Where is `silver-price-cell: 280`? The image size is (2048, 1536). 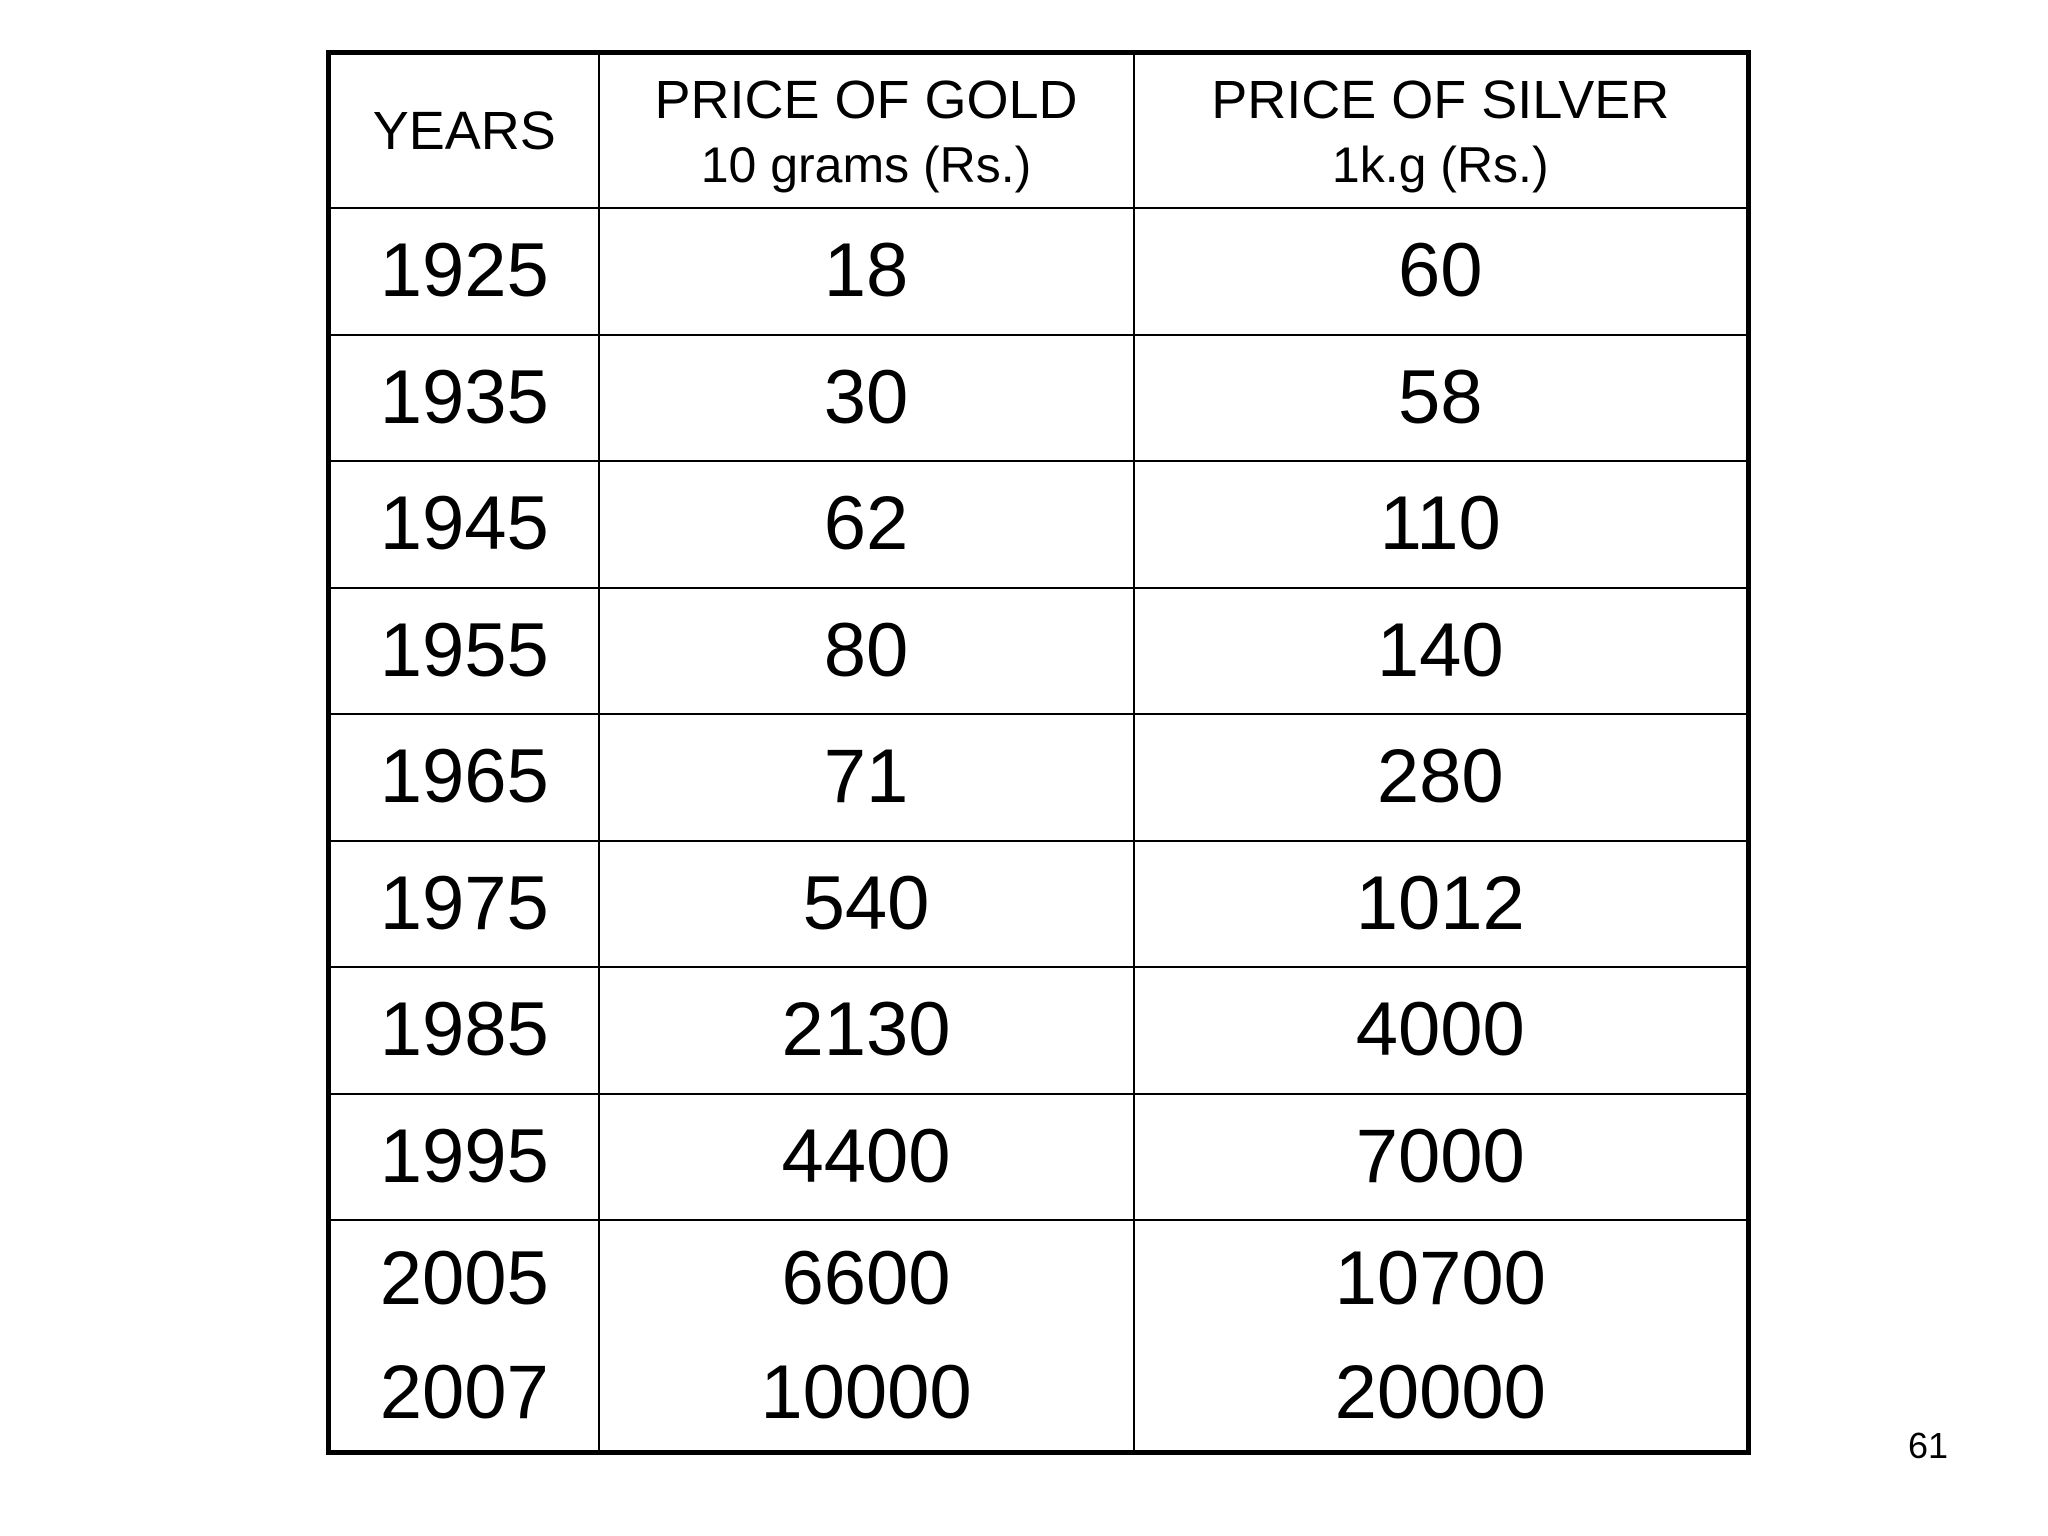
silver-price-cell: 280 is located at coordinates (1441, 777).